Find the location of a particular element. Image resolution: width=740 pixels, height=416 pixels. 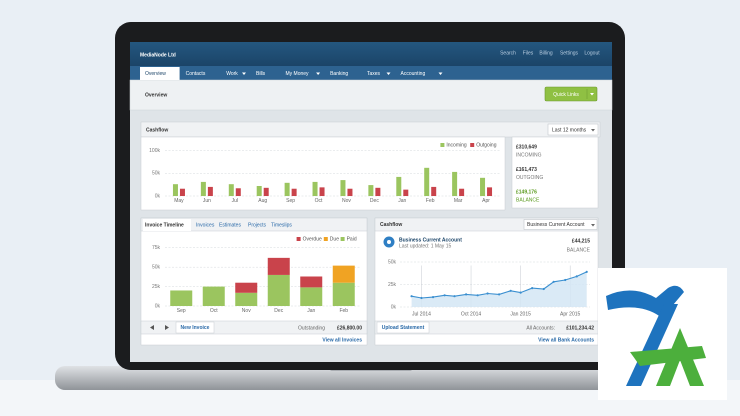

y-tick-label: 100k is located at coordinates (154, 151).